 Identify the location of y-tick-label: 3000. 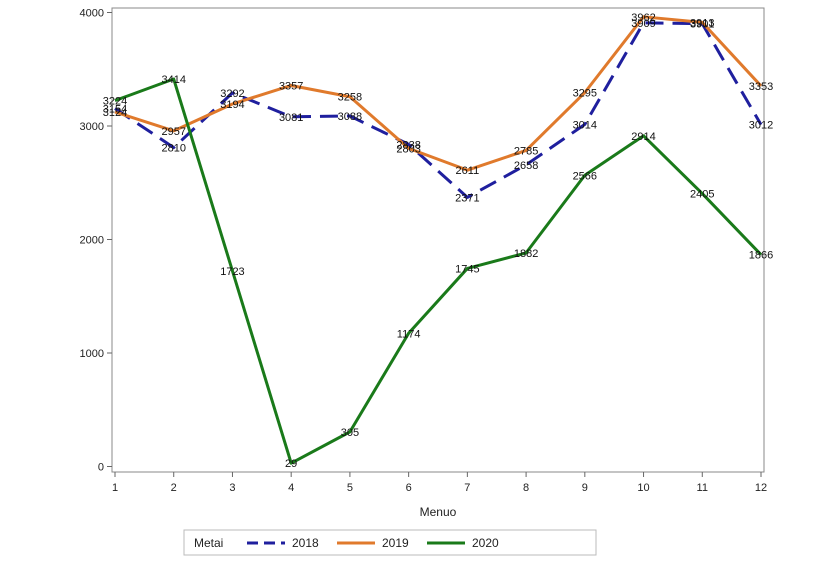
(92, 127).